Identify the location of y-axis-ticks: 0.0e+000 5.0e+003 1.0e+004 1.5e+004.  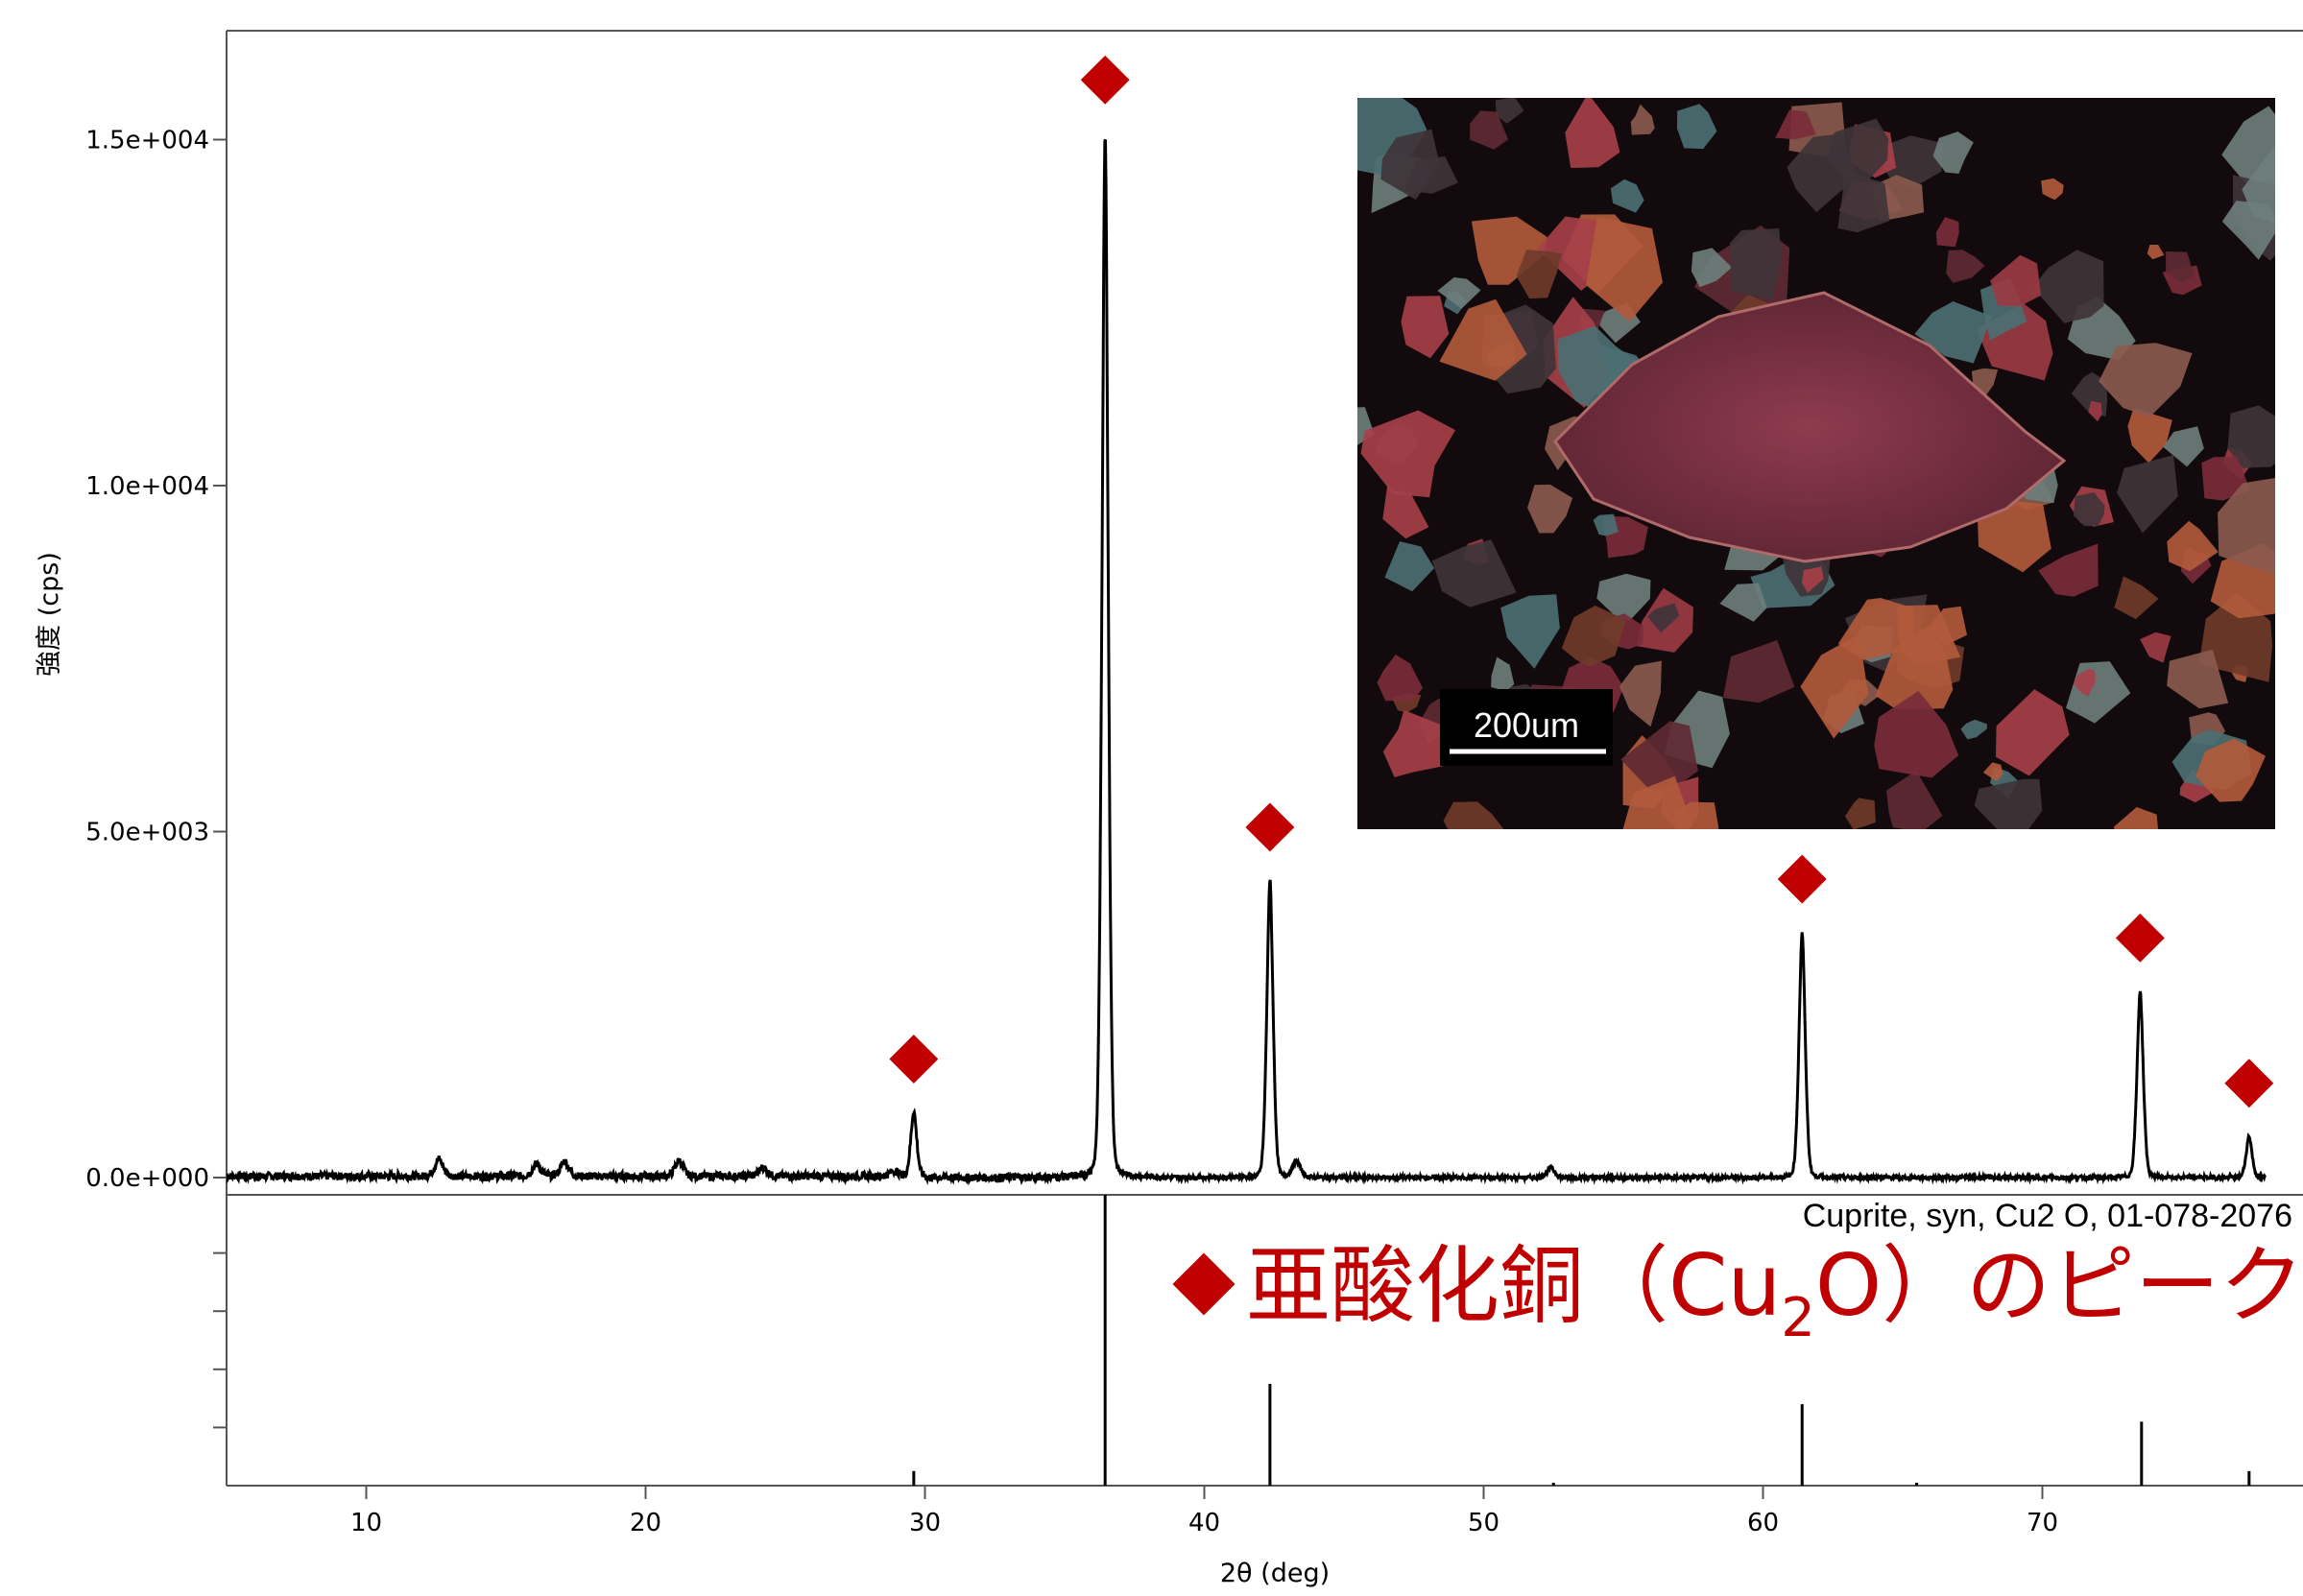
(156, 660).